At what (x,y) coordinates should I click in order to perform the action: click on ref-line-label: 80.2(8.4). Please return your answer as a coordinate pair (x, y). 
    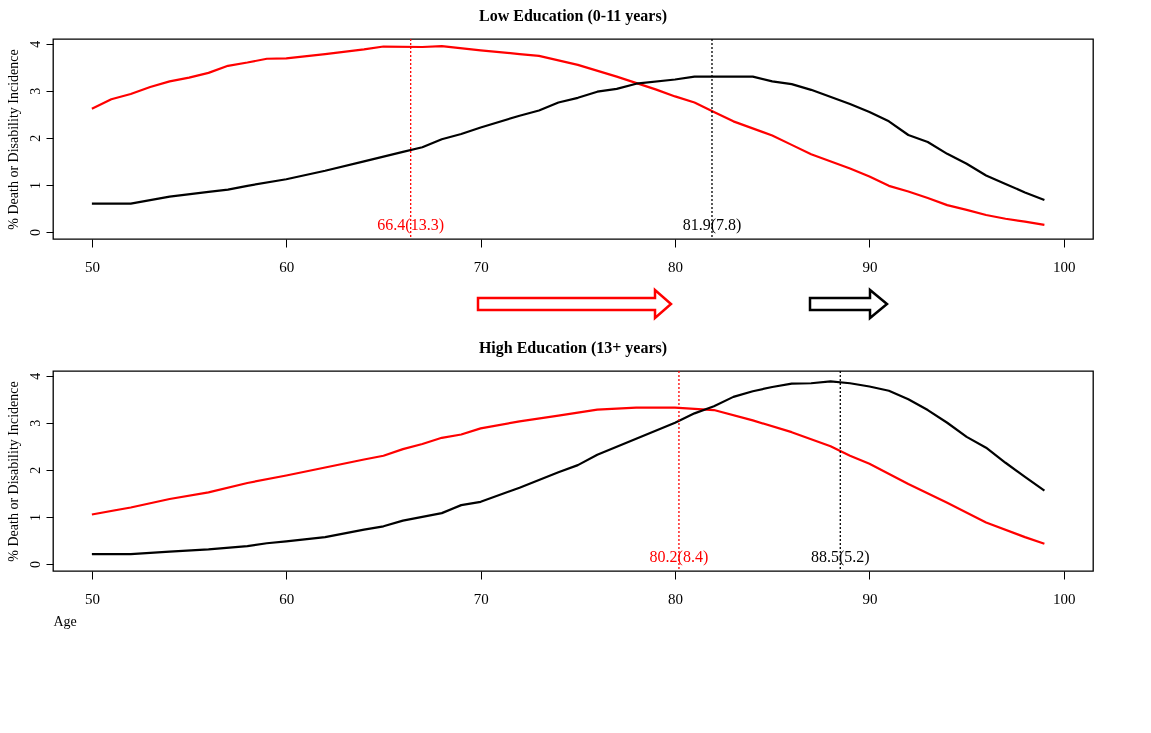
    Looking at the image, I should click on (679, 557).